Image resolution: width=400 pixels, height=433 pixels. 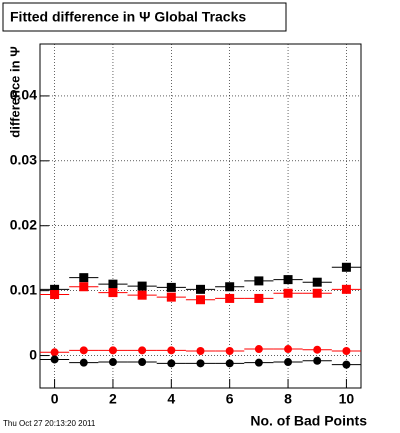 What do you see at coordinates (23, 95) in the screenshot?
I see `y-tick-label: 0.04` at bounding box center [23, 95].